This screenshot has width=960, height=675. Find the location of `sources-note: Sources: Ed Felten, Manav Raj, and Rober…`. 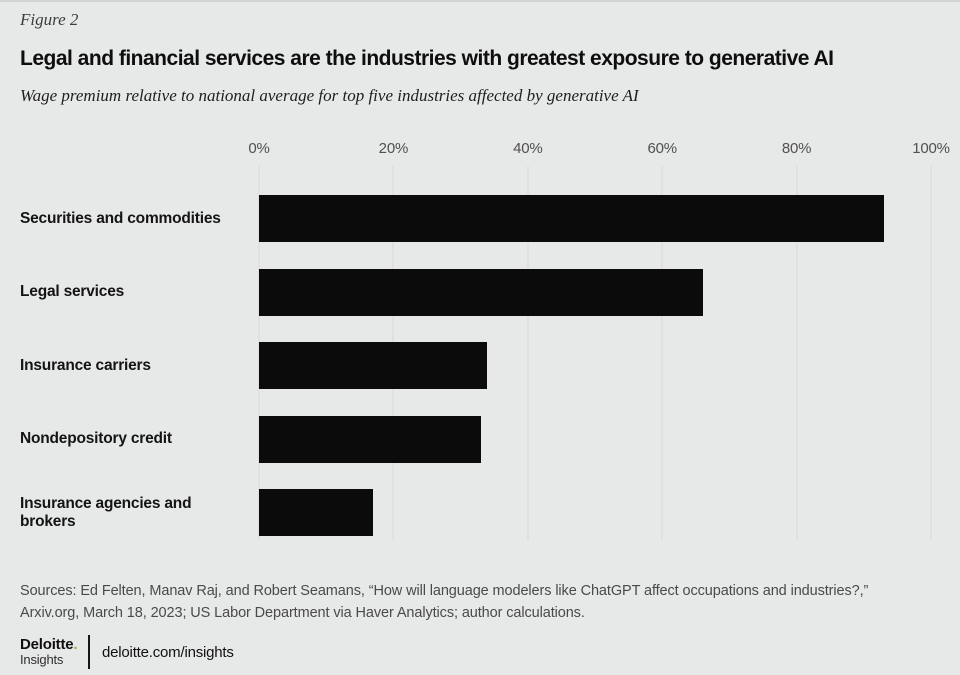

sources-note: Sources: Ed Felten, Manav Raj, and Rober… is located at coordinates (444, 602).